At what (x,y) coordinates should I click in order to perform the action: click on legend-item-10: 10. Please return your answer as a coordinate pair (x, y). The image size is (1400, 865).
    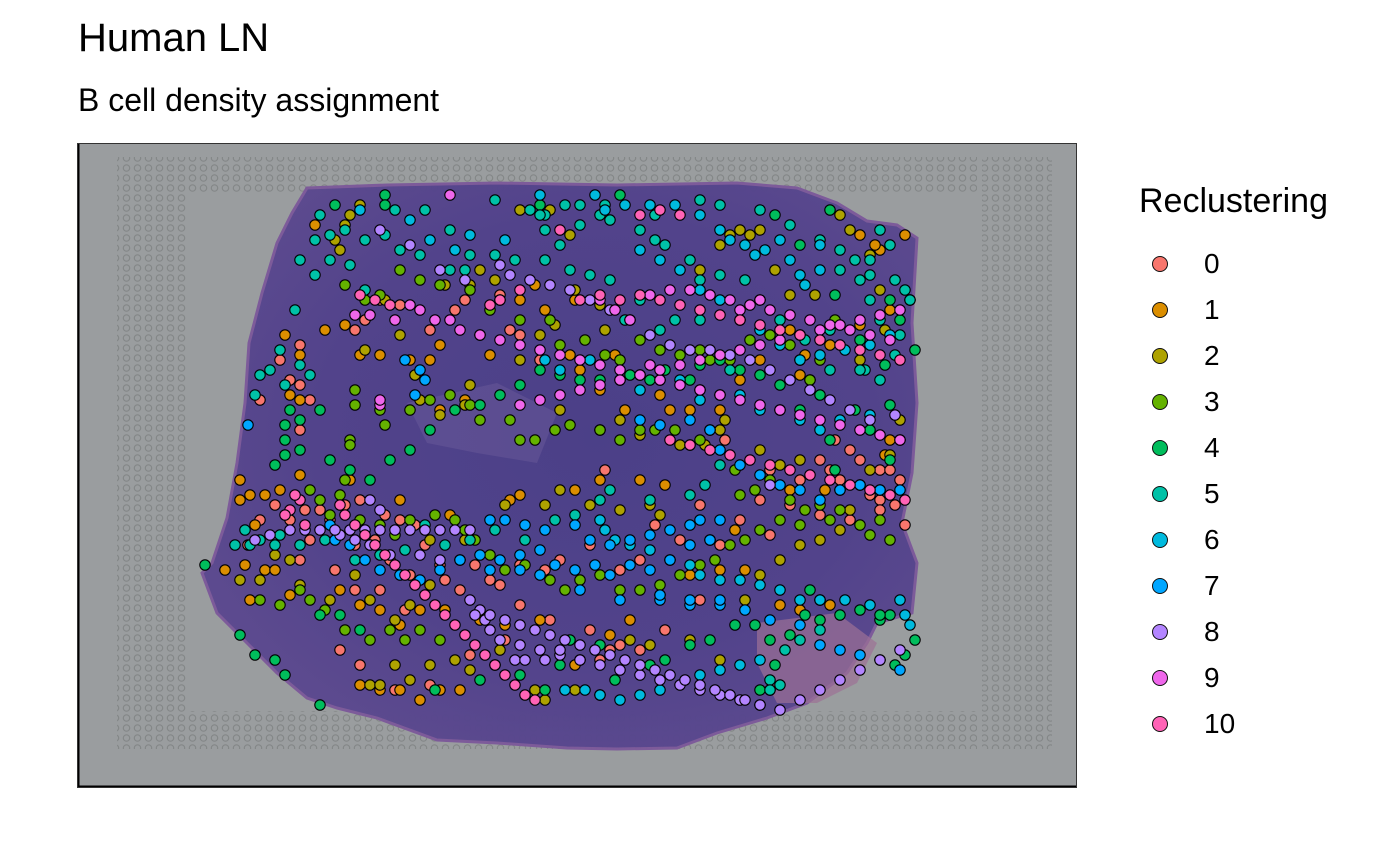
    Looking at the image, I should click on (1250, 724).